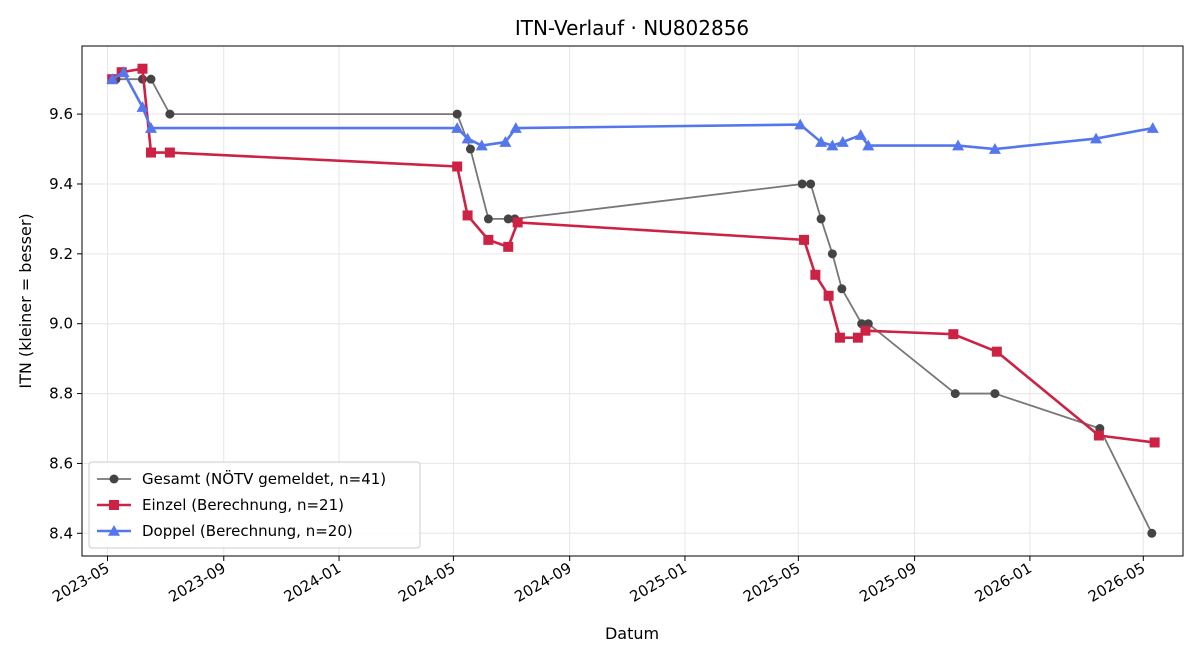 This screenshot has height=660, width=1200. What do you see at coordinates (114, 530) in the screenshot?
I see `legend-marker-doppel` at bounding box center [114, 530].